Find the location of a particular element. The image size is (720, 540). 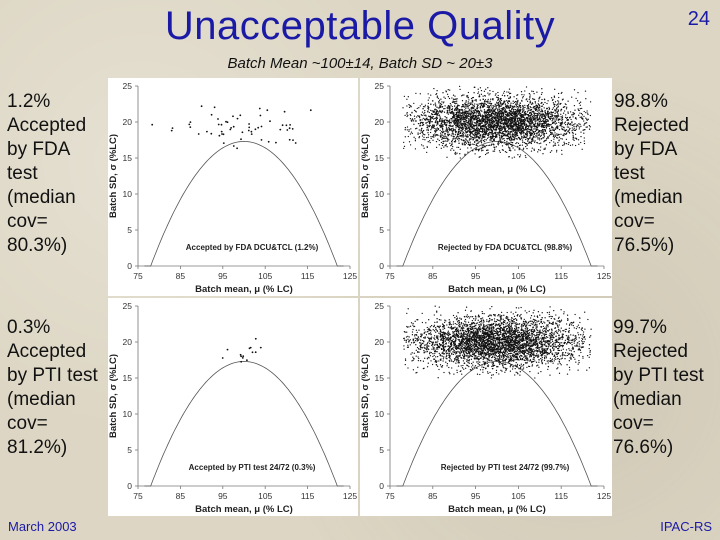

side-line: by PTI test is located at coordinates (52, 375).